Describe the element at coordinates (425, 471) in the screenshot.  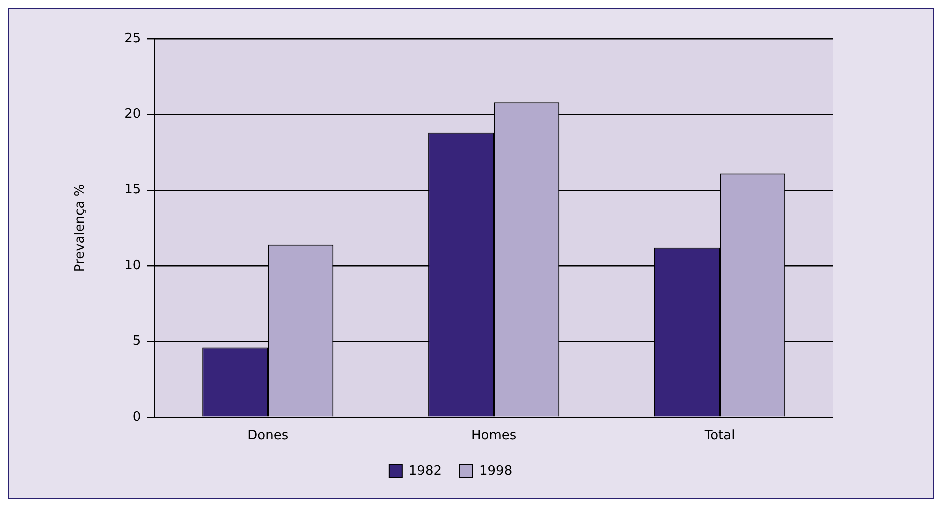
I see `legend-label: 1982` at that location.